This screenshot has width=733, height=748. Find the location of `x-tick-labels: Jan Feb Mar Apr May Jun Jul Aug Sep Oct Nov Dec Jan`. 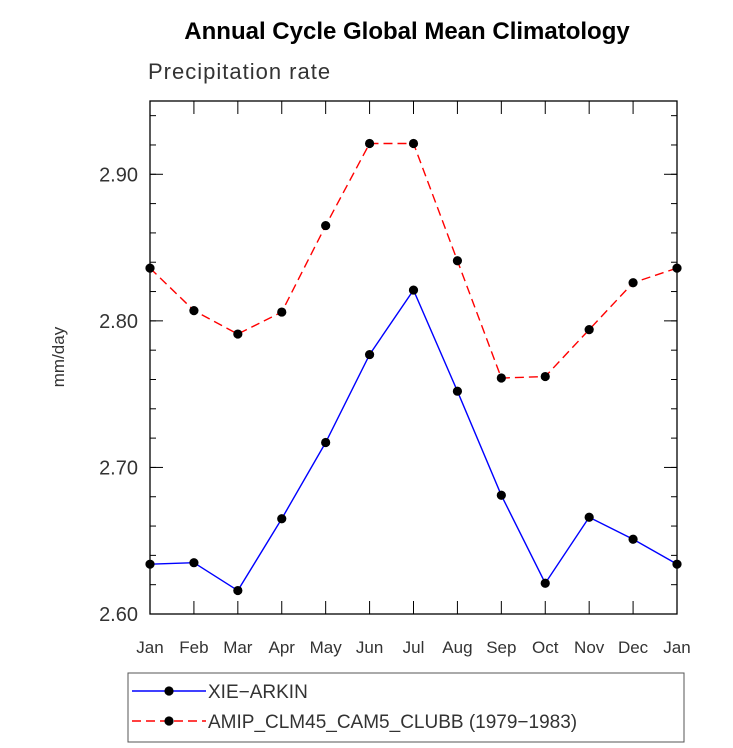

x-tick-labels: Jan Feb Mar Apr May Jun Jul Aug Sep Oct Nov Dec Jan is located at coordinates (413, 647).